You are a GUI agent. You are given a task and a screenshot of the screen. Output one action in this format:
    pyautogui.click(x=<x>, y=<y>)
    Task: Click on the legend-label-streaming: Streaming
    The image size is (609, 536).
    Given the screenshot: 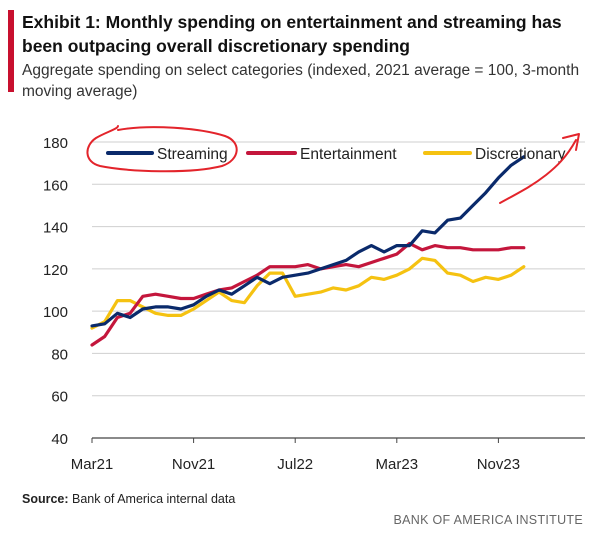 What is the action you would take?
    pyautogui.click(x=192, y=154)
    